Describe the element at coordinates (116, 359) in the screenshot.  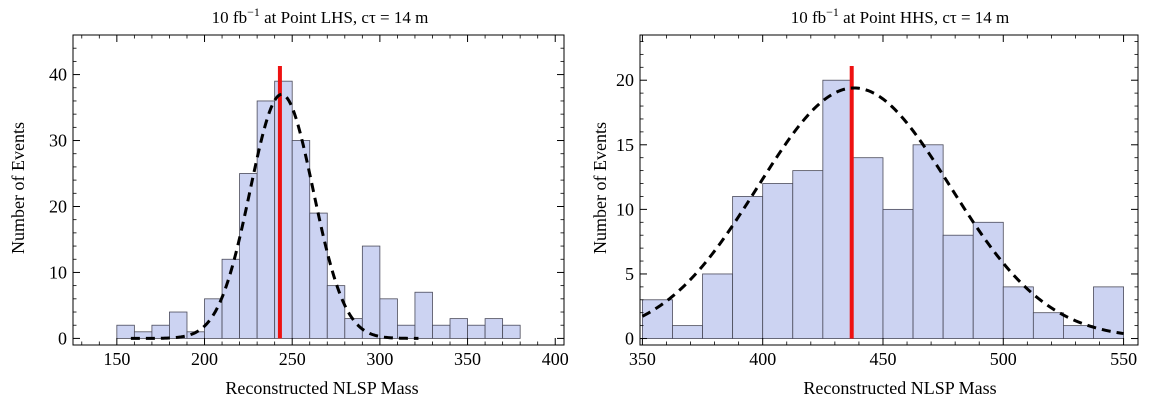
I see `x-tick-label: 150` at that location.